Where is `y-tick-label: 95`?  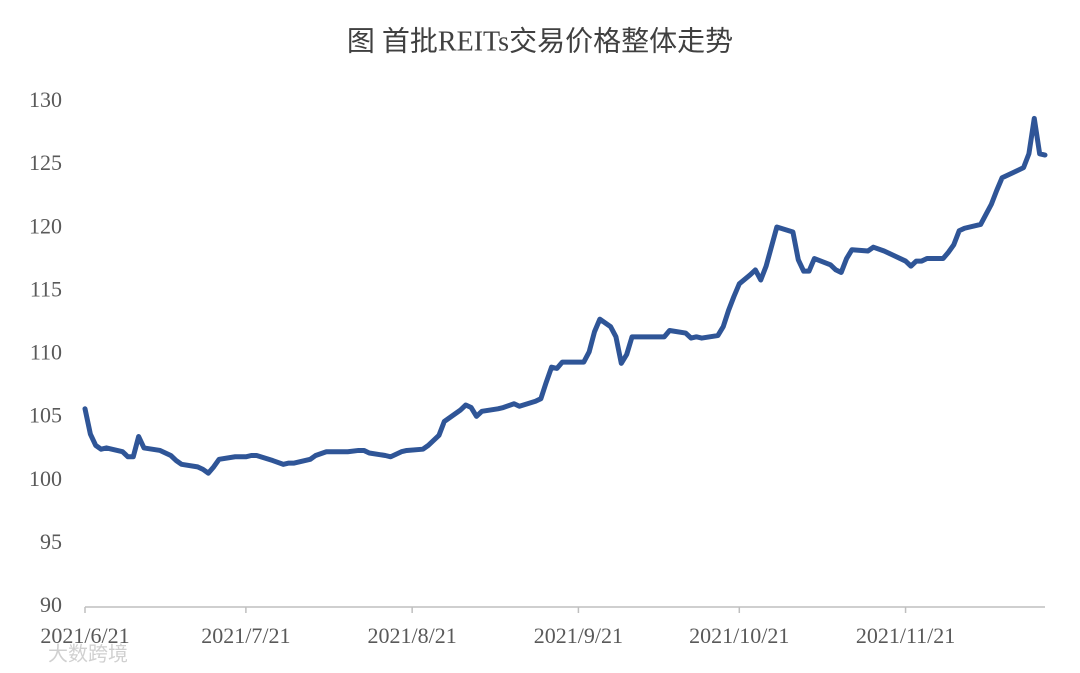 y-tick-label: 95 is located at coordinates (51, 541).